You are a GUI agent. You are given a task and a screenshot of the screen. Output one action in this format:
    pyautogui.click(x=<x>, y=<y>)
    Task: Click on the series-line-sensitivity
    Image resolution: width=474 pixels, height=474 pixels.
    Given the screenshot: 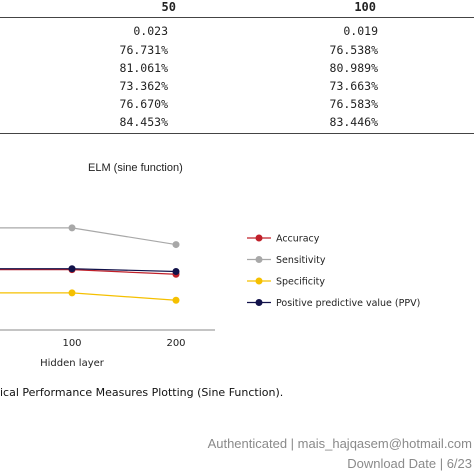 What is the action you would take?
    pyautogui.click(x=88, y=236)
    